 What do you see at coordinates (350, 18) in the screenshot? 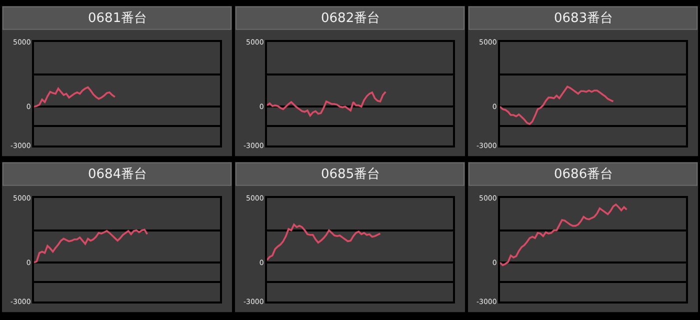
I see `chart-title: 0682番台` at bounding box center [350, 18].